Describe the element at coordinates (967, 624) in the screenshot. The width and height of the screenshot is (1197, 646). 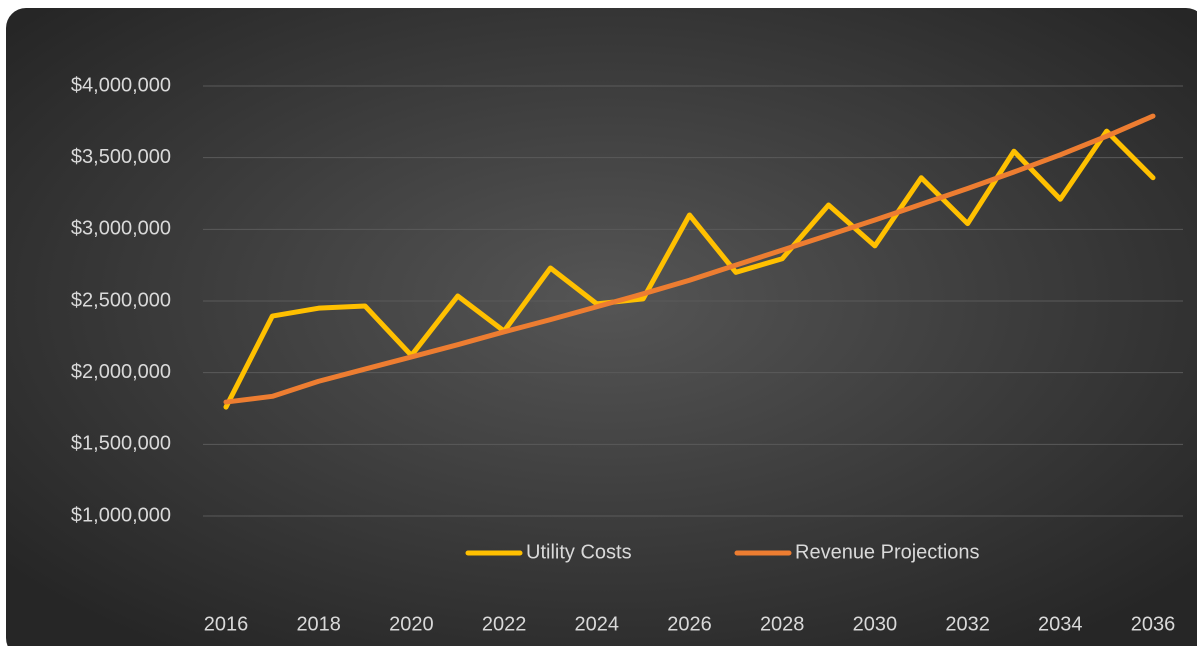
I see `x-tick-label: 2032` at that location.